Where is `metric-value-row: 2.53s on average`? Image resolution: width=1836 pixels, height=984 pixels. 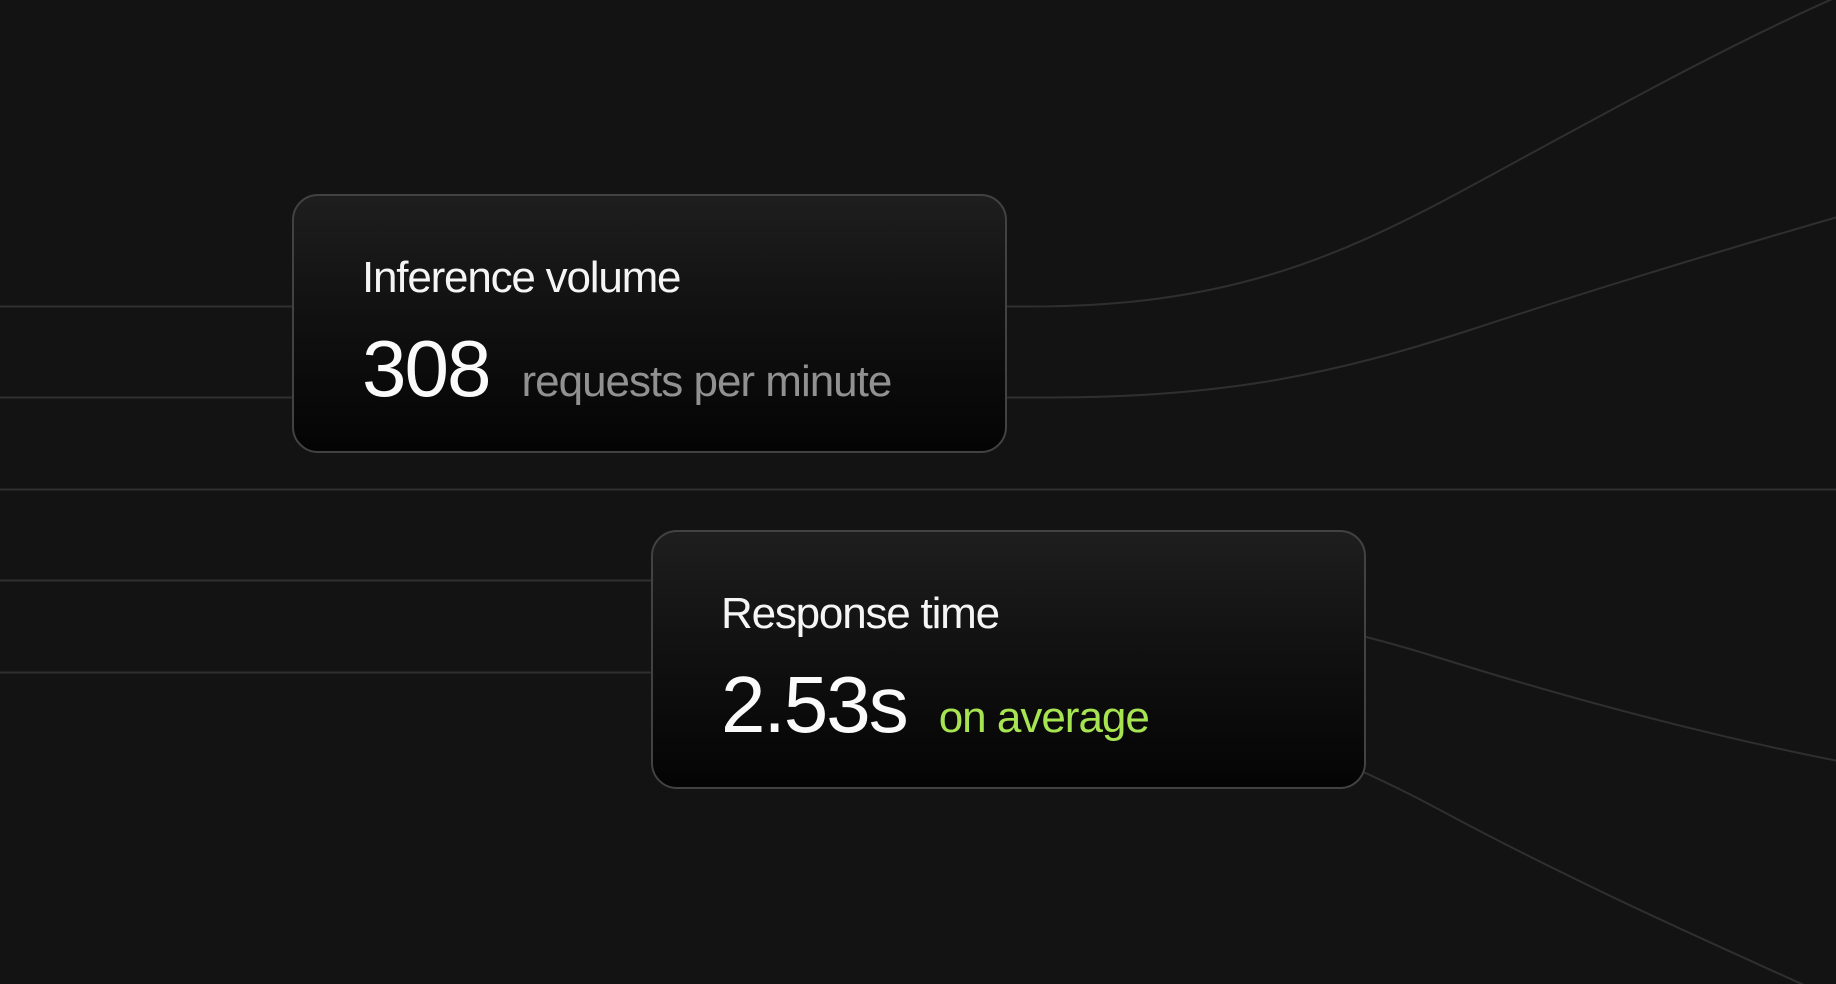 metric-value-row: 2.53s on average is located at coordinates (1008, 704).